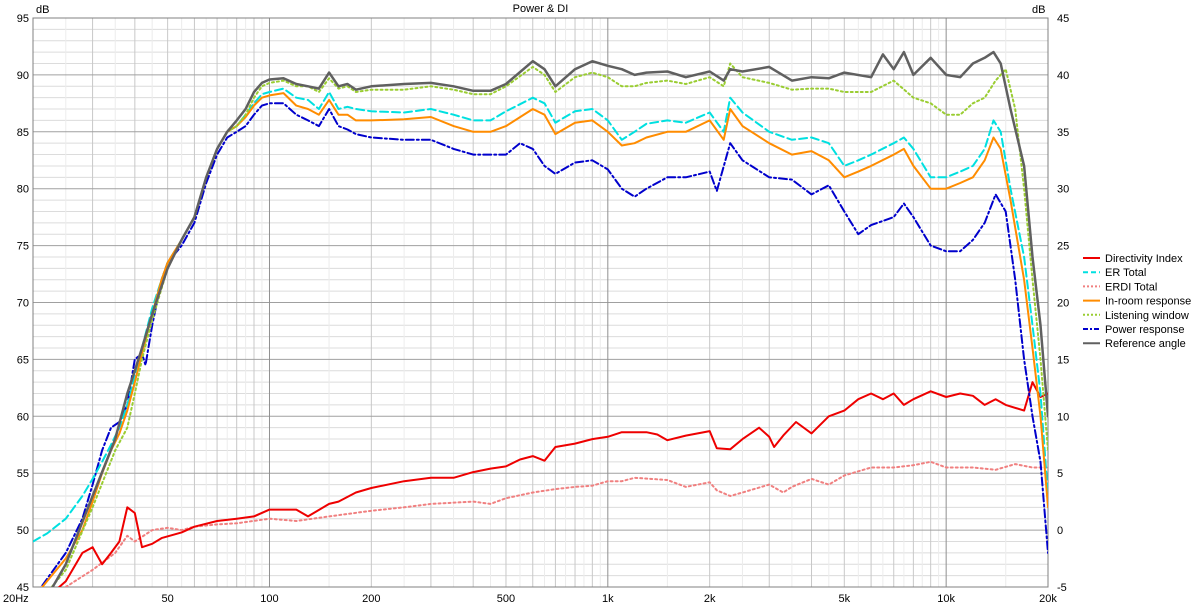 The height and width of the screenshot is (607, 1200). Describe the element at coordinates (1060, 531) in the screenshot. I see `y-tick-label-right: 0` at that location.